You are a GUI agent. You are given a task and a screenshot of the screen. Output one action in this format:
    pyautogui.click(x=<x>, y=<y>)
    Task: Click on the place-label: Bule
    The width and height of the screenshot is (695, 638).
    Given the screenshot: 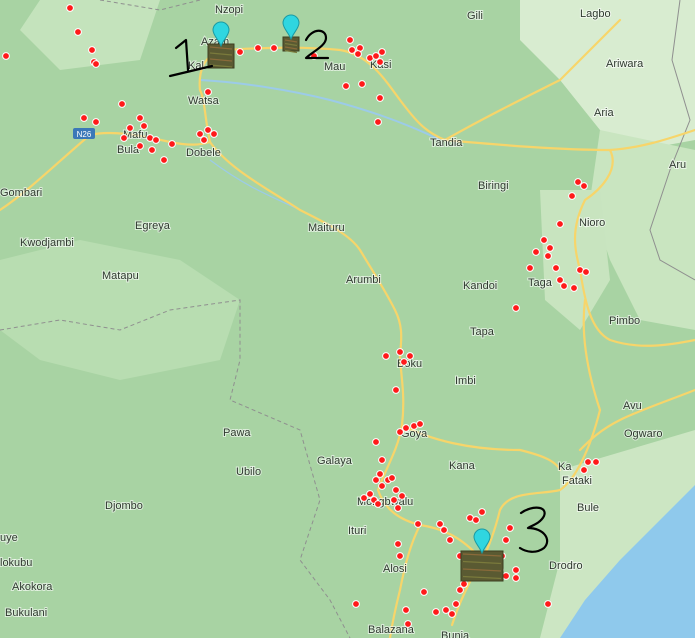 What is the action you would take?
    pyautogui.click(x=588, y=508)
    